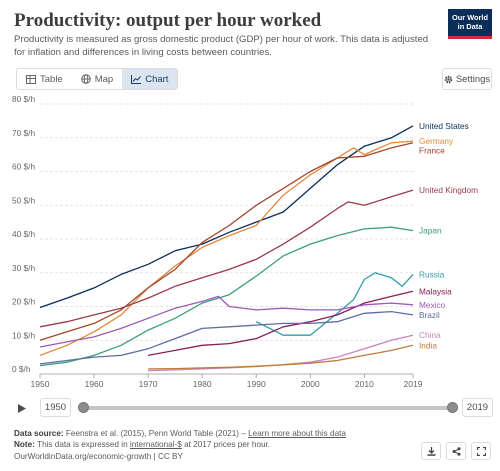 This screenshot has width=500, height=471. I want to click on international-dollar-link: international-$, so click(155, 445).